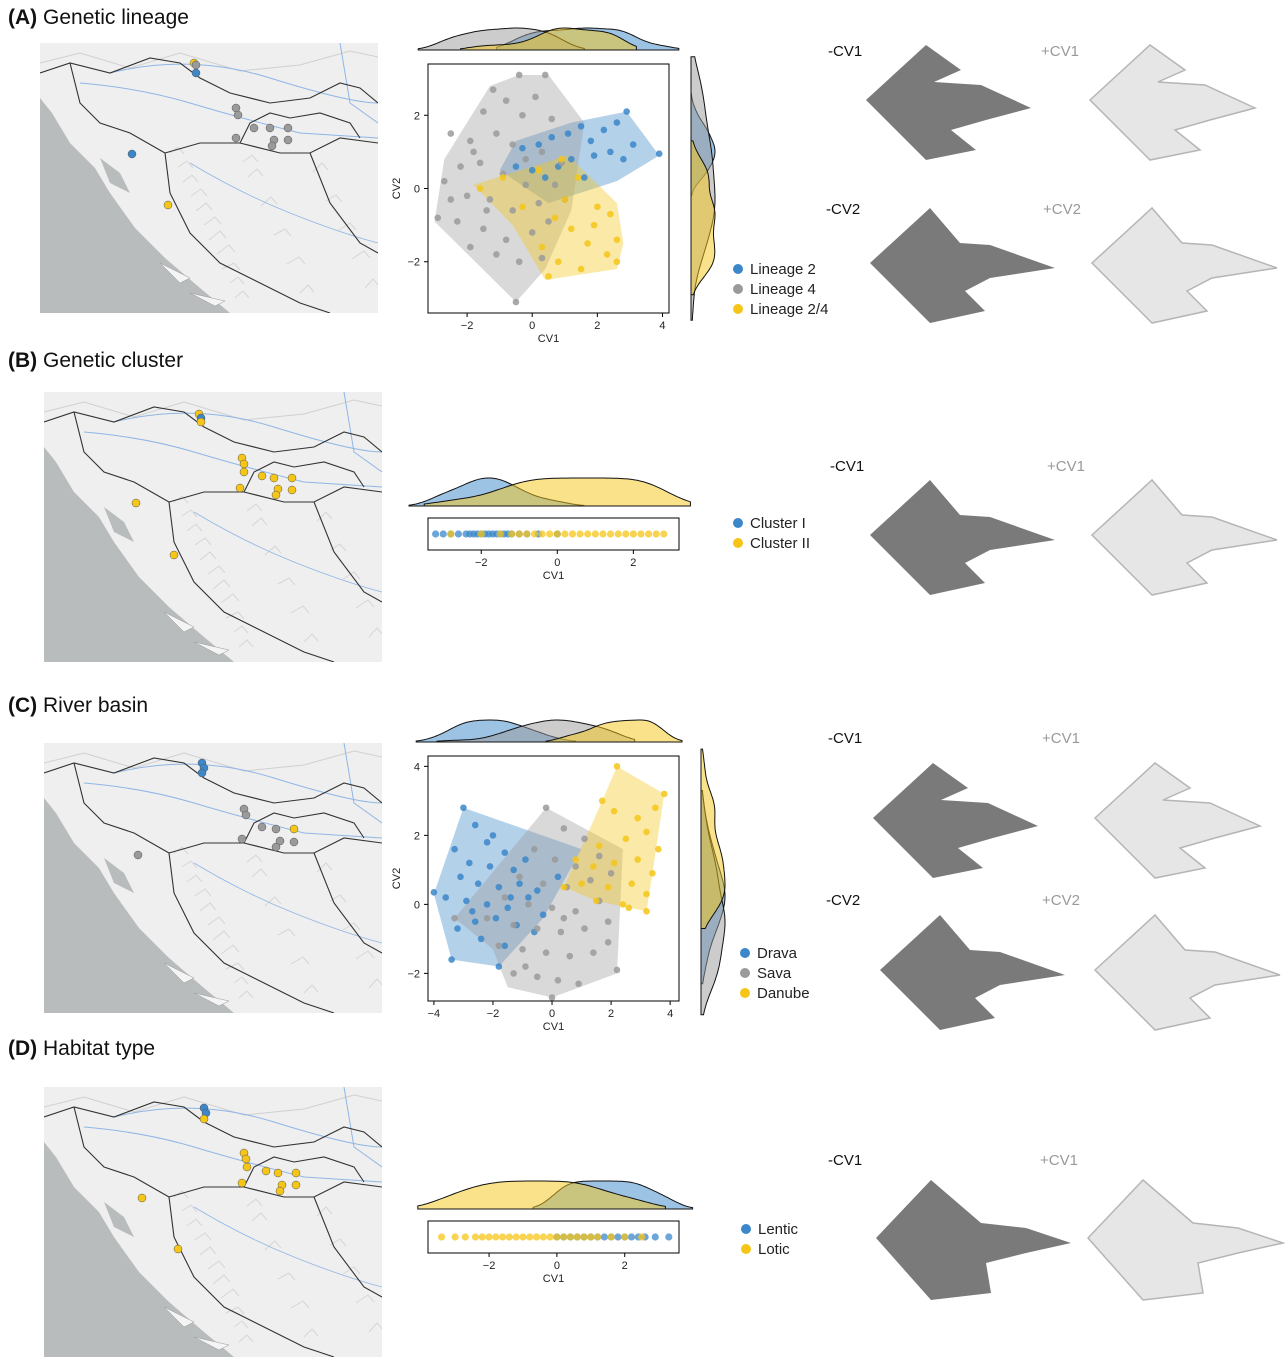 This screenshot has height=1357, width=1285. I want to click on map-c, so click(213, 878).